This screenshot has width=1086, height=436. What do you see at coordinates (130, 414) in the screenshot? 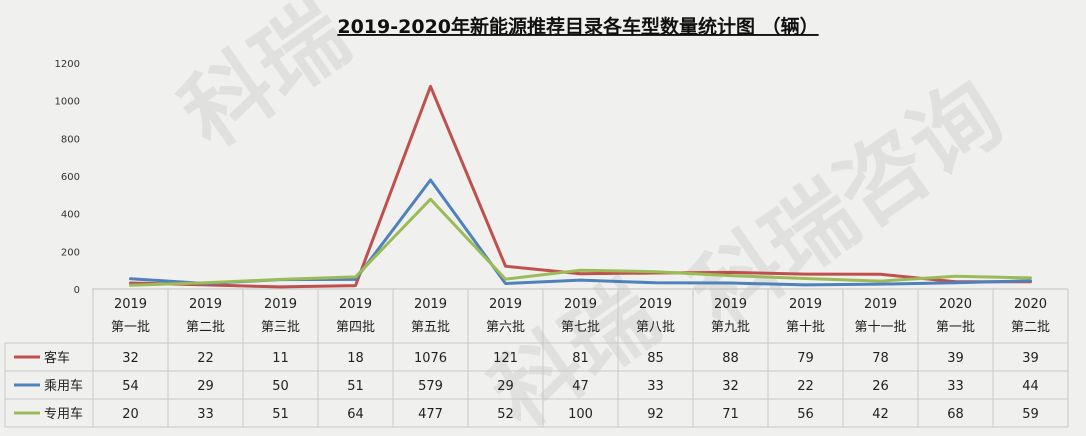
I see `data-label: 20` at bounding box center [130, 414].